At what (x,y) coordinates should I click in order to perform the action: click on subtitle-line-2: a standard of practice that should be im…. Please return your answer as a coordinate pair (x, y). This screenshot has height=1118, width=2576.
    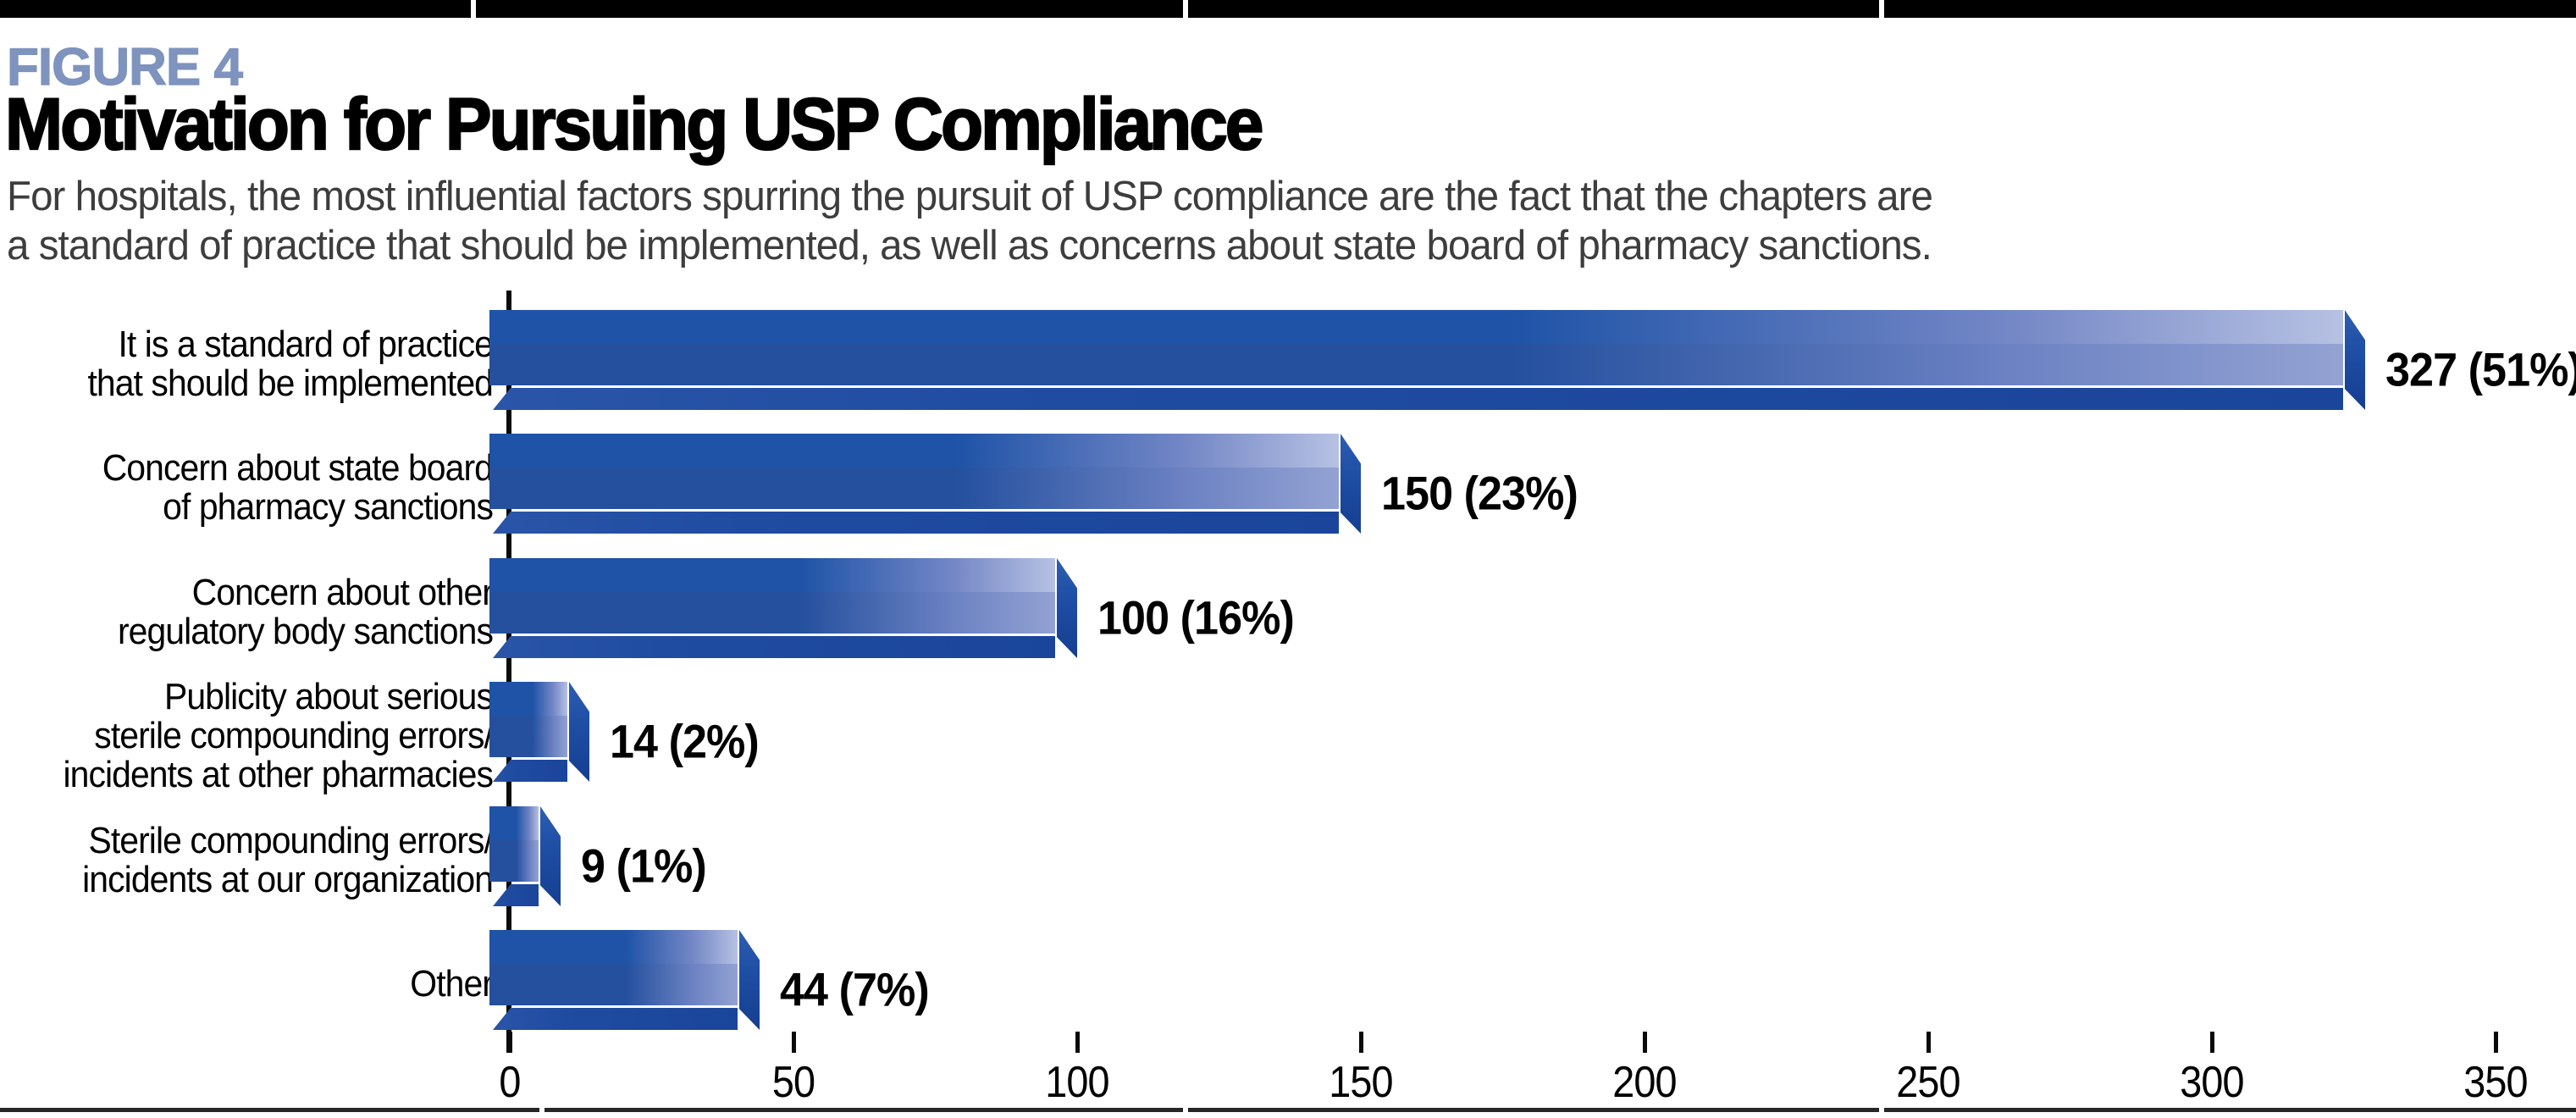
    Looking at the image, I should click on (969, 245).